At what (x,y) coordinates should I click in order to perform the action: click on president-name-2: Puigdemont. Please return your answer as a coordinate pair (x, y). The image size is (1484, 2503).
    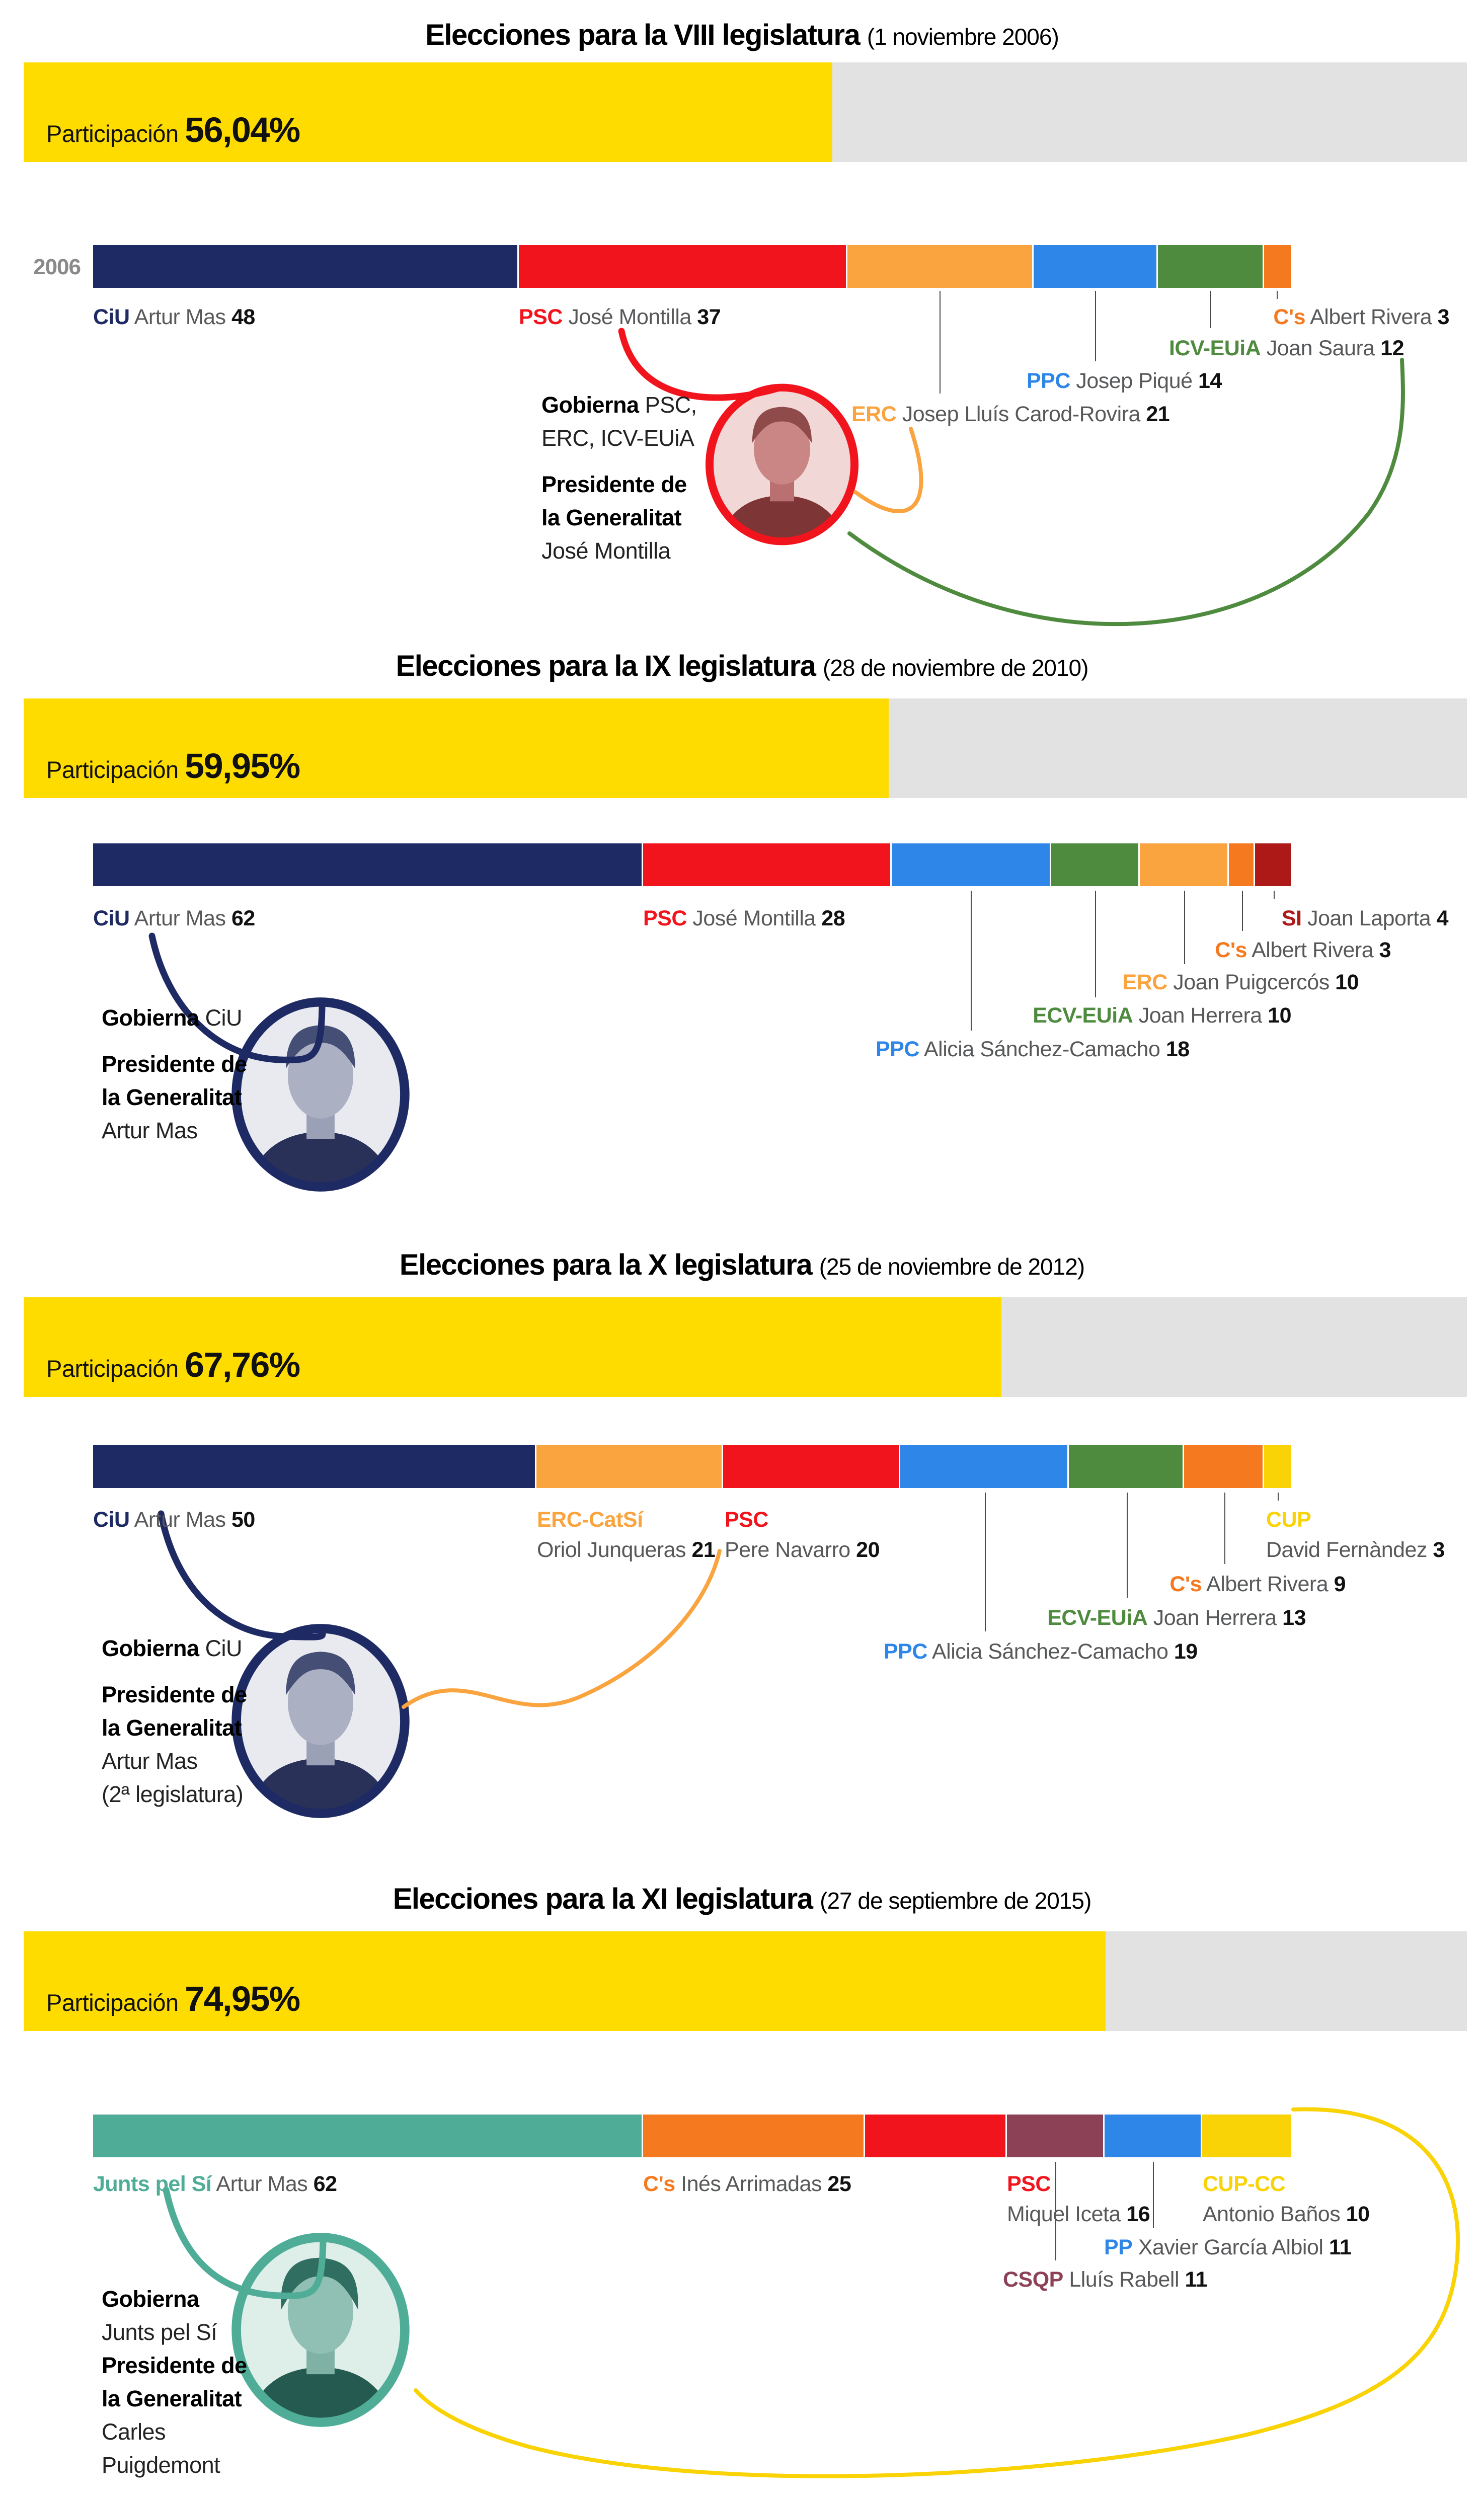
    Looking at the image, I should click on (161, 2465).